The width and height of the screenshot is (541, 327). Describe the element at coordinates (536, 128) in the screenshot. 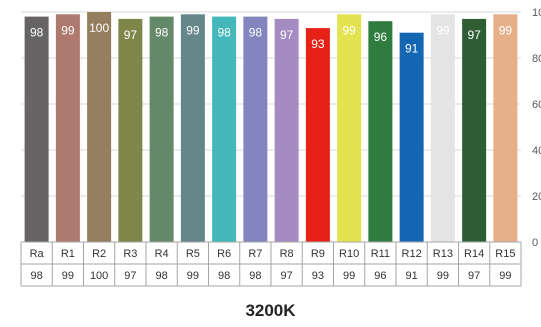

I see `y-axis-tick-labels: 0 20 40 60 80 100` at that location.